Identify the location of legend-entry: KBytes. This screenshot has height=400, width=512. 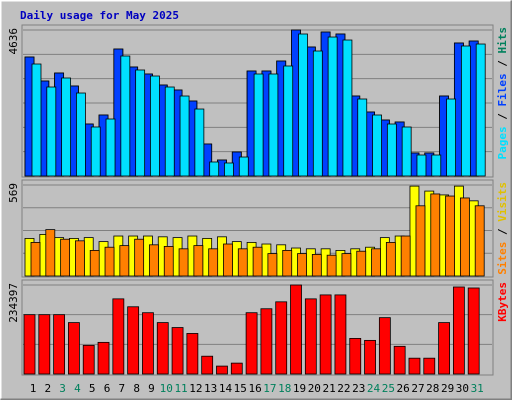
(502, 302).